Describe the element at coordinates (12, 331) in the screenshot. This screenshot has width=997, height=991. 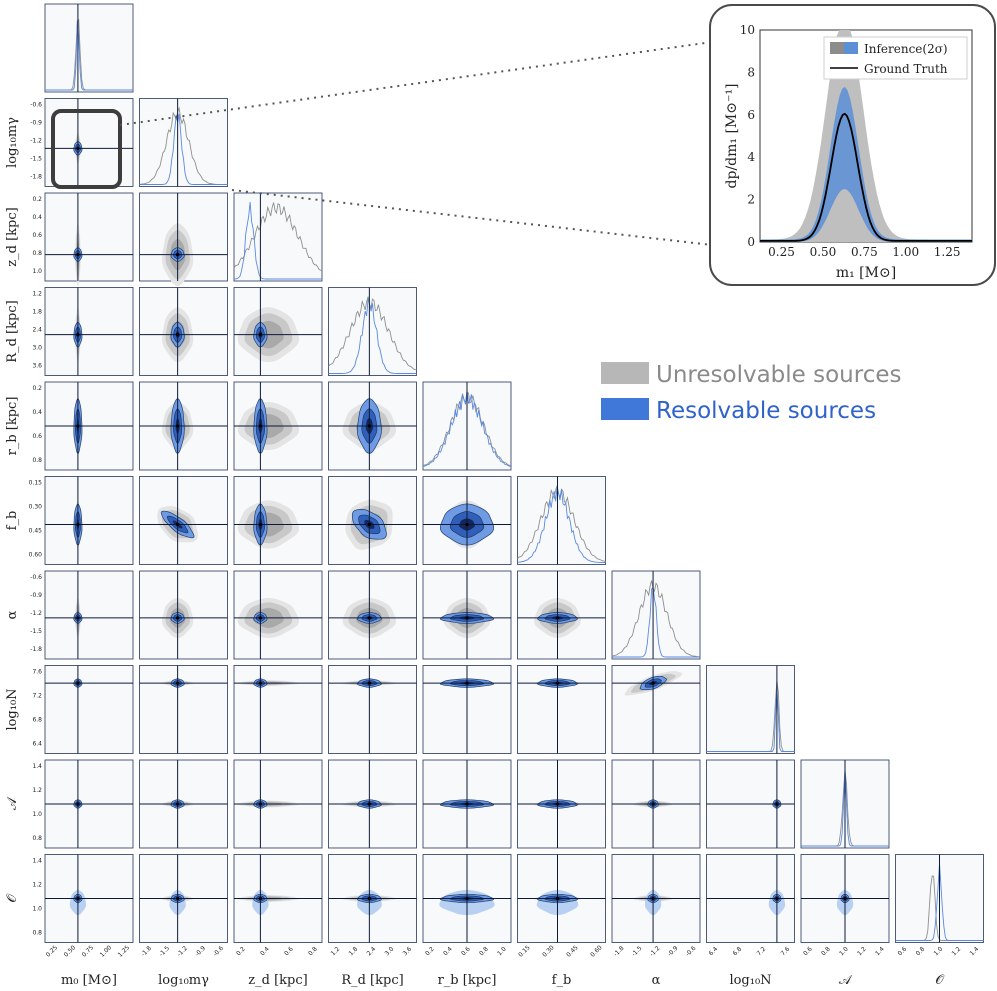
I see `ylabel-3: R_d [kpc]` at that location.